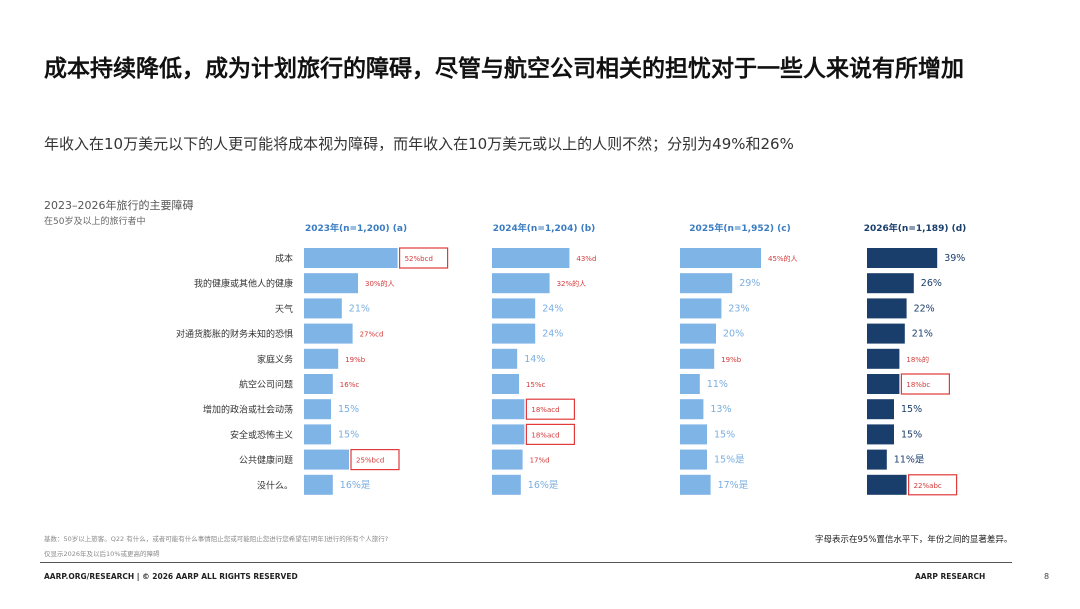 Image resolution: width=1080 pixels, height=609 pixels. I want to click on footer-brand: AARP RESEARCH, so click(950, 576).